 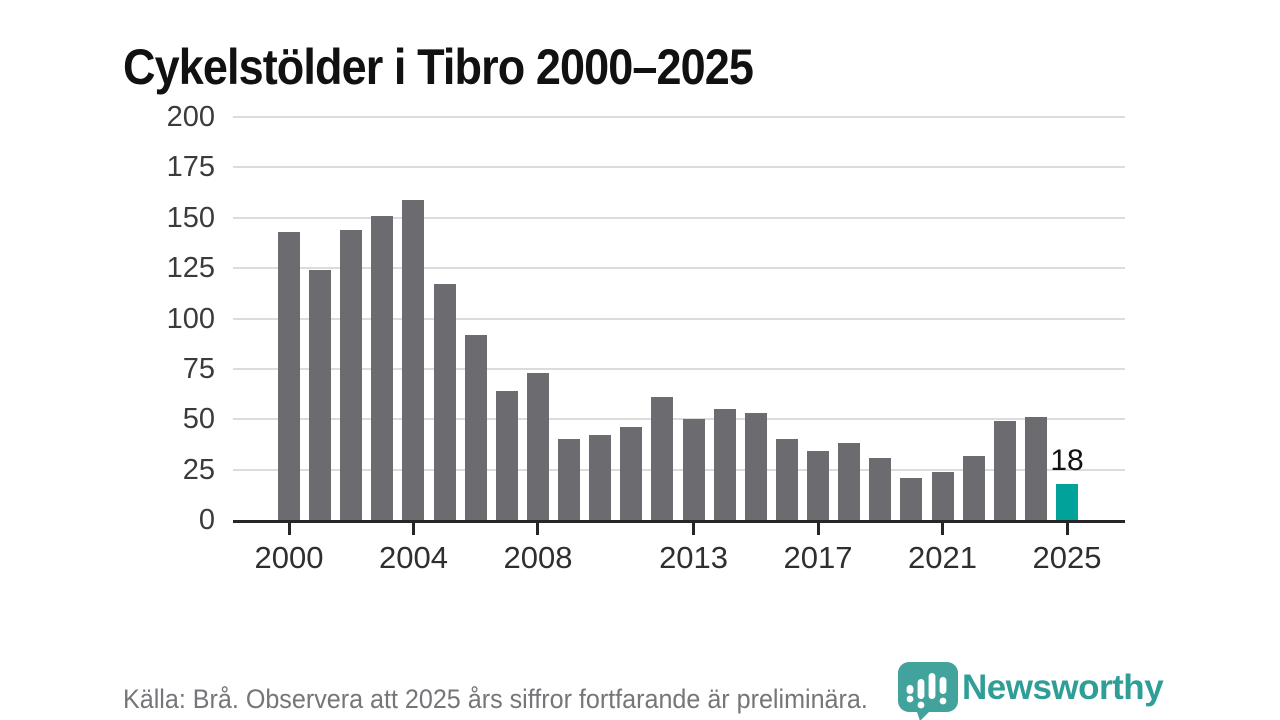 What do you see at coordinates (786, 479) in the screenshot?
I see `bar-2016` at bounding box center [786, 479].